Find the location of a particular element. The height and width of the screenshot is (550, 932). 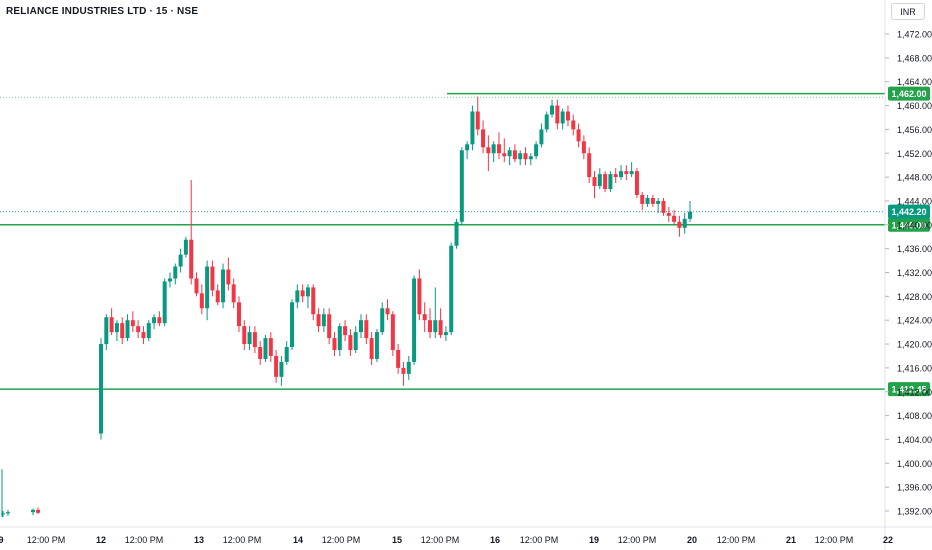

y-tick-label: 1,404.00 is located at coordinates (914, 440).